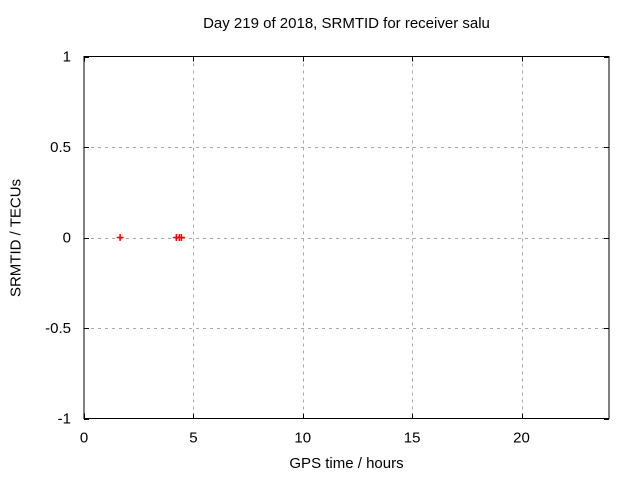 The width and height of the screenshot is (640, 480). I want to click on y-axis-label: SRMTID / TECUs, so click(16, 238).